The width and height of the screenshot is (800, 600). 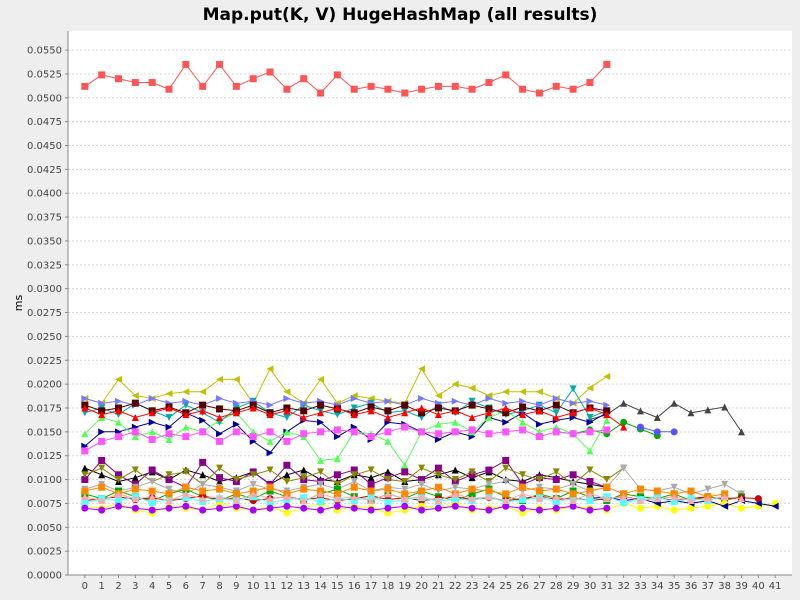 What do you see at coordinates (573, 586) in the screenshot?
I see `x-tick-label: 29` at bounding box center [573, 586].